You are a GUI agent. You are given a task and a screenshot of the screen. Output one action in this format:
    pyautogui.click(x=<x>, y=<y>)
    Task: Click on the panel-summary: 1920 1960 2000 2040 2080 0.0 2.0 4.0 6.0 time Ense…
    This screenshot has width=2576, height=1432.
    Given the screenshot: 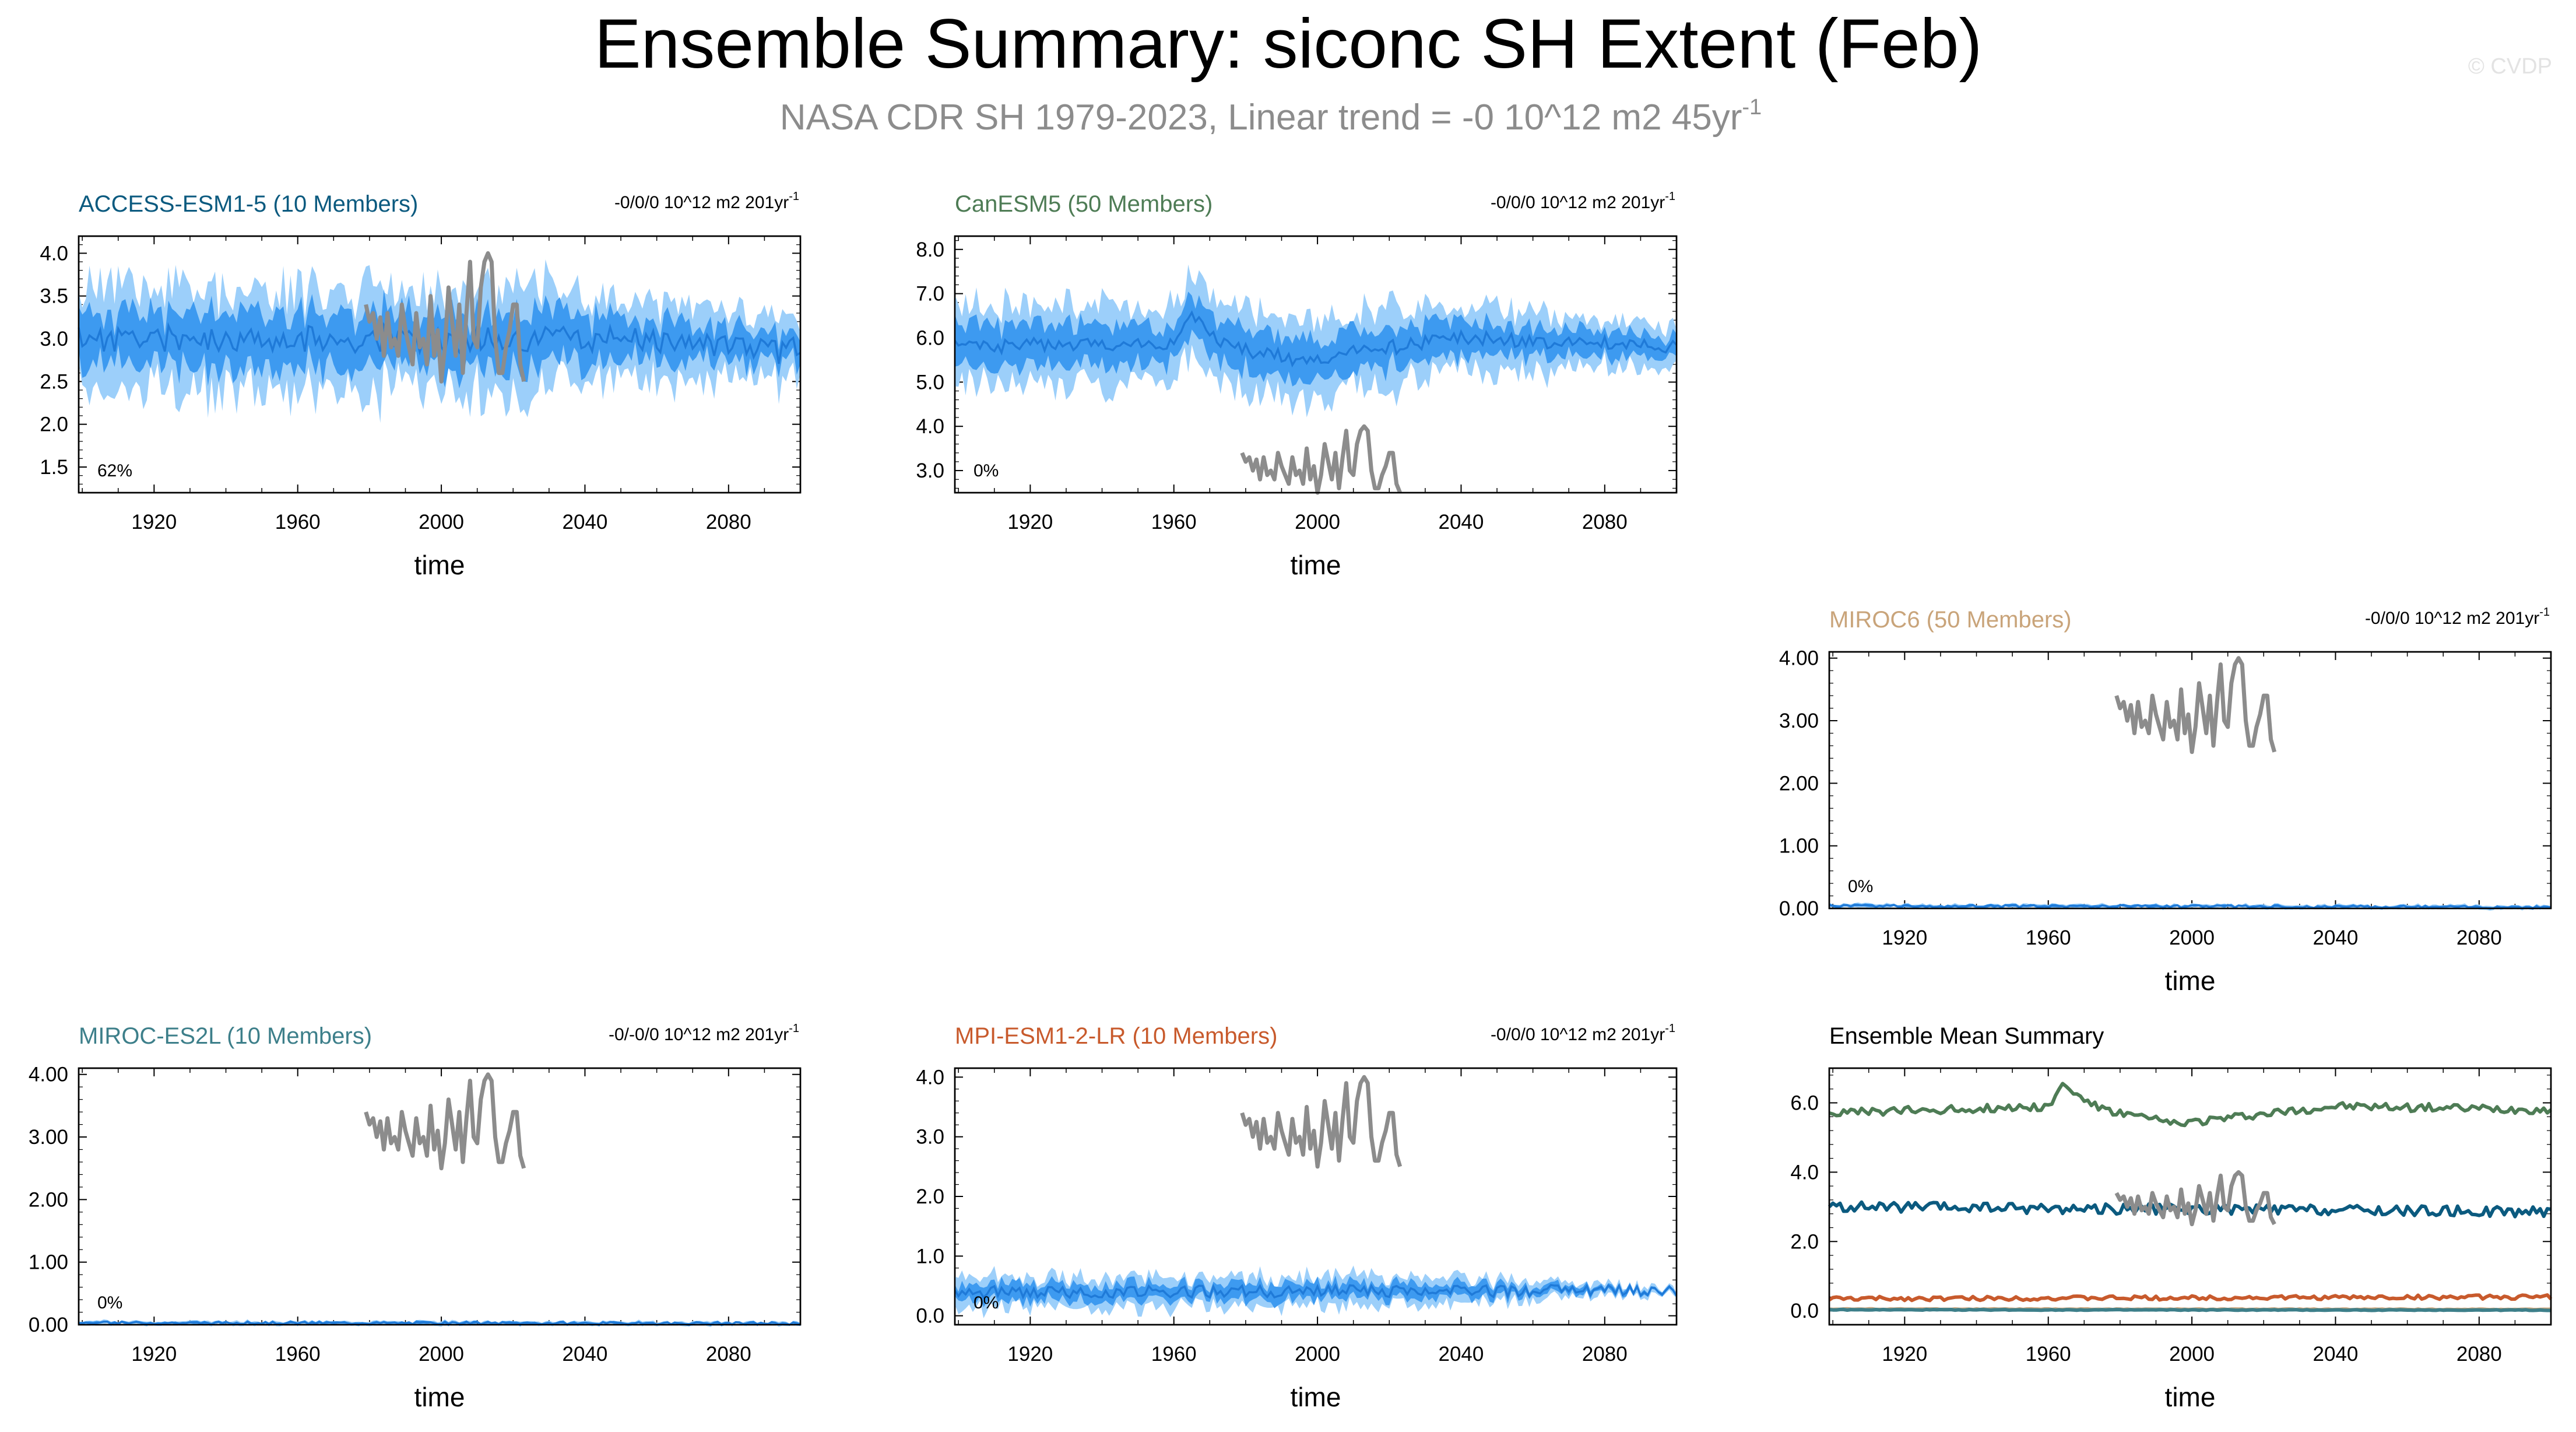 What is the action you would take?
    pyautogui.click(x=2171, y=1217)
    